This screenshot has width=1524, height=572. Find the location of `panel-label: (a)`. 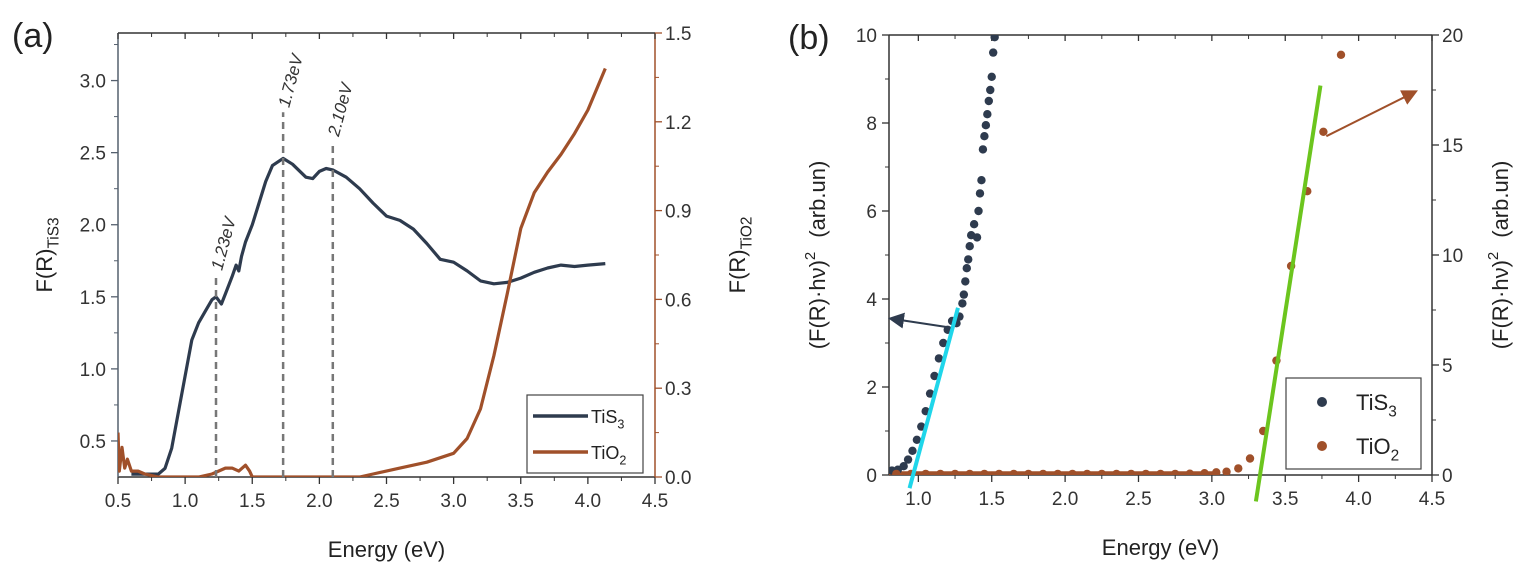

panel-label: (a) is located at coordinates (33, 36).